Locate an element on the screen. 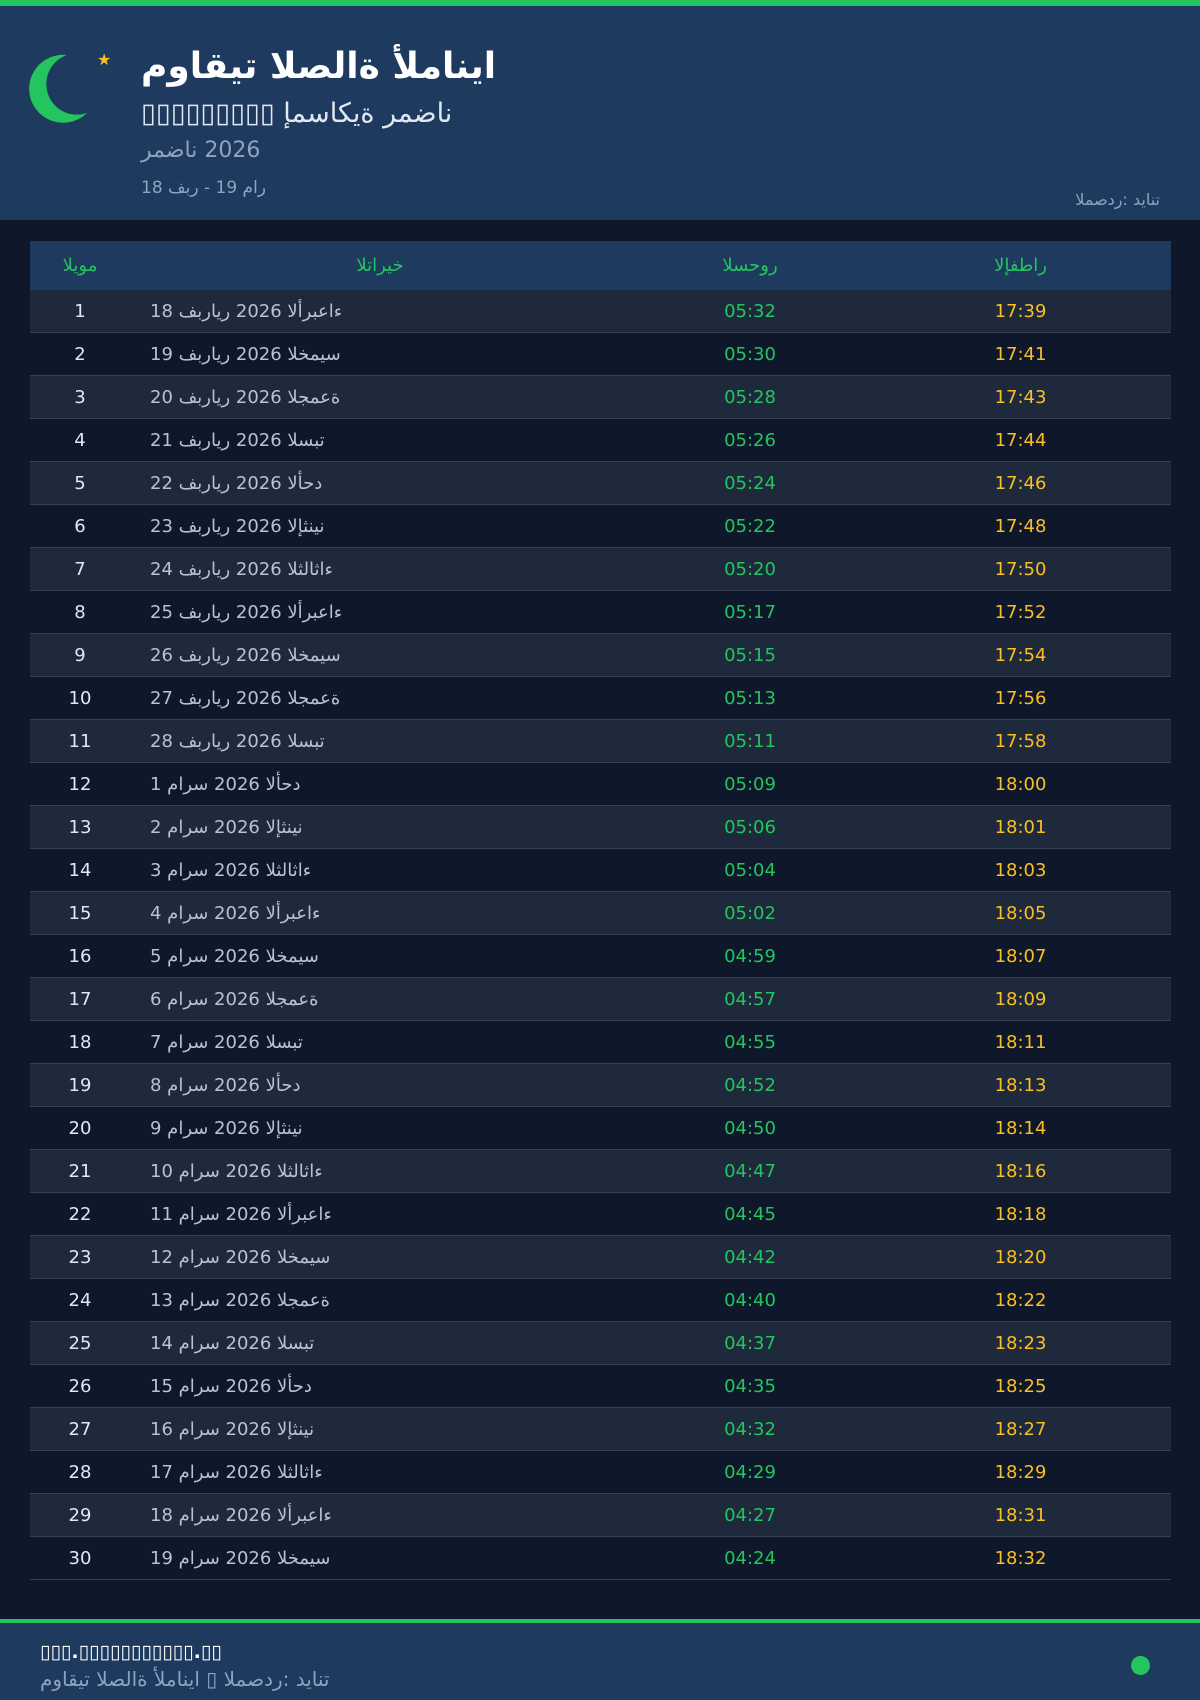  table-row: 27 16 مارس 2026 الإثنين 04:32 18:27 is located at coordinates (600, 1429).